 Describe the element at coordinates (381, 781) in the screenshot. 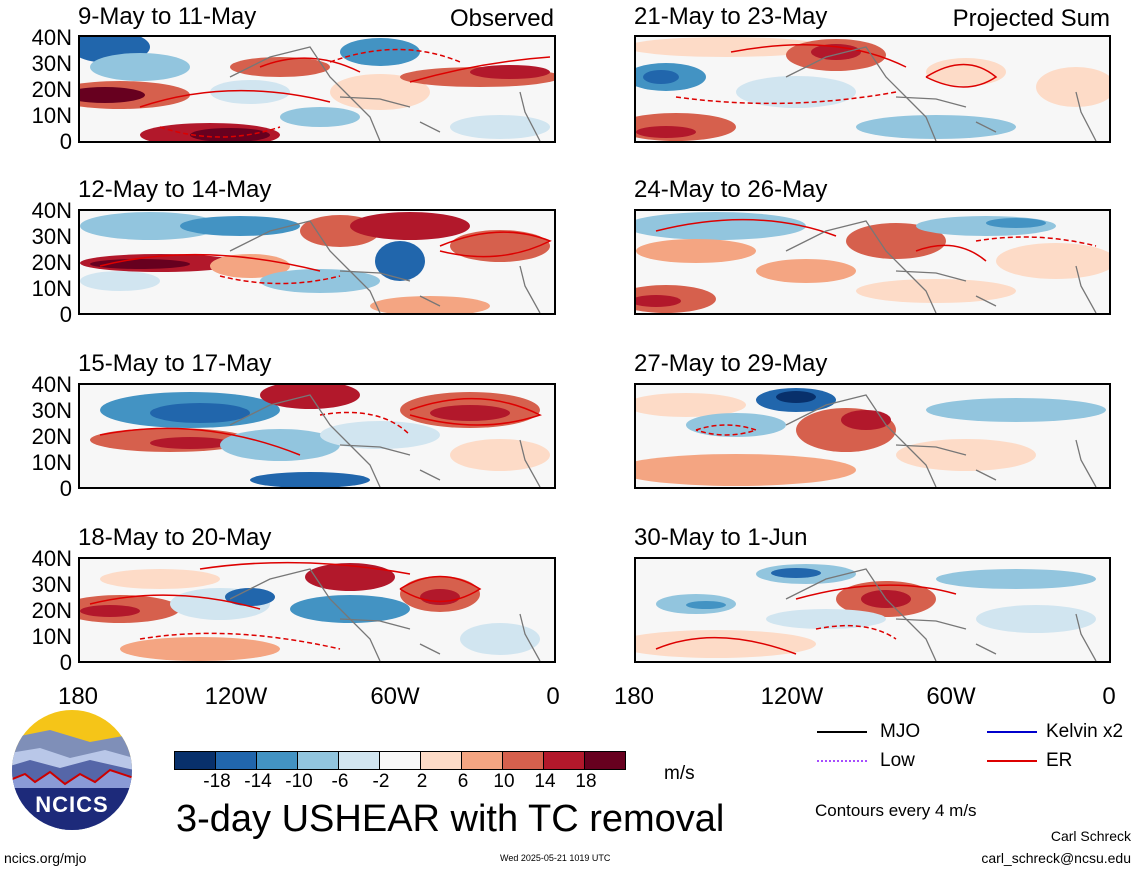

I see `colorbar-label: -2` at that location.